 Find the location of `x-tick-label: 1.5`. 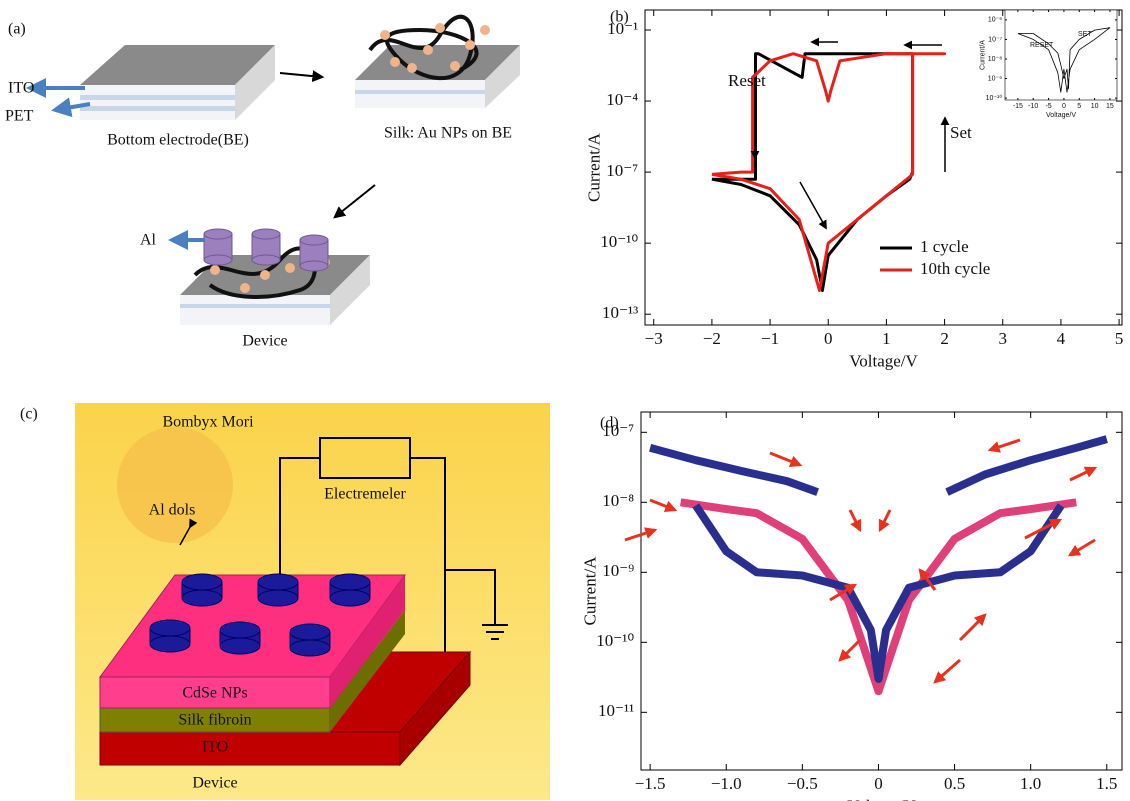

x-tick-label: 1.5 is located at coordinates (1106, 783).